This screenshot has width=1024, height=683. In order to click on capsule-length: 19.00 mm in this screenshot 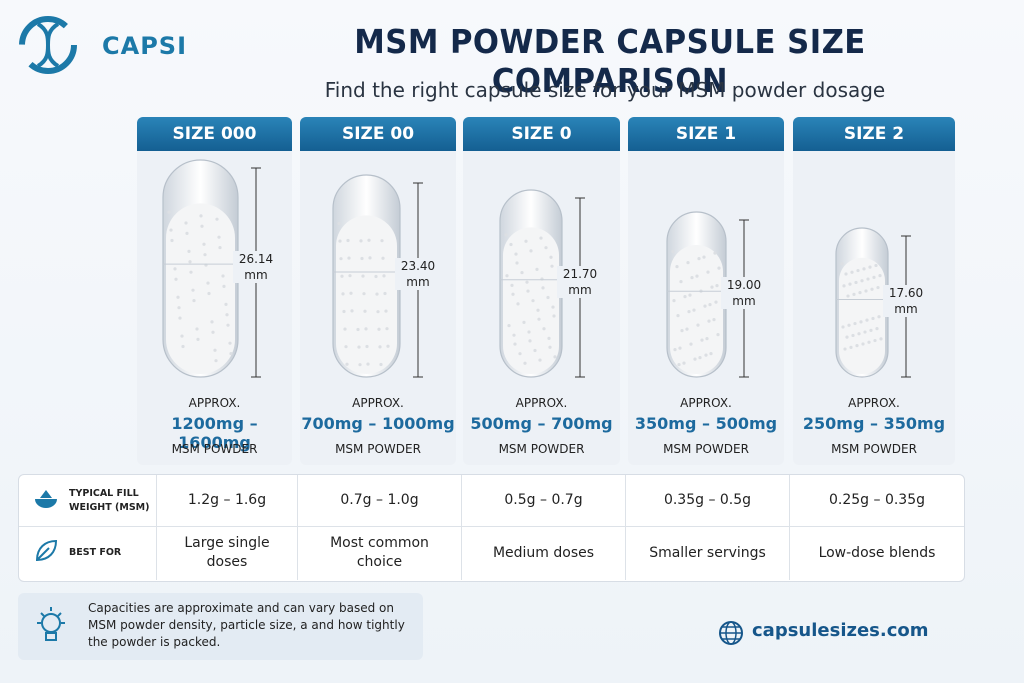, I will do `click(744, 292)`.